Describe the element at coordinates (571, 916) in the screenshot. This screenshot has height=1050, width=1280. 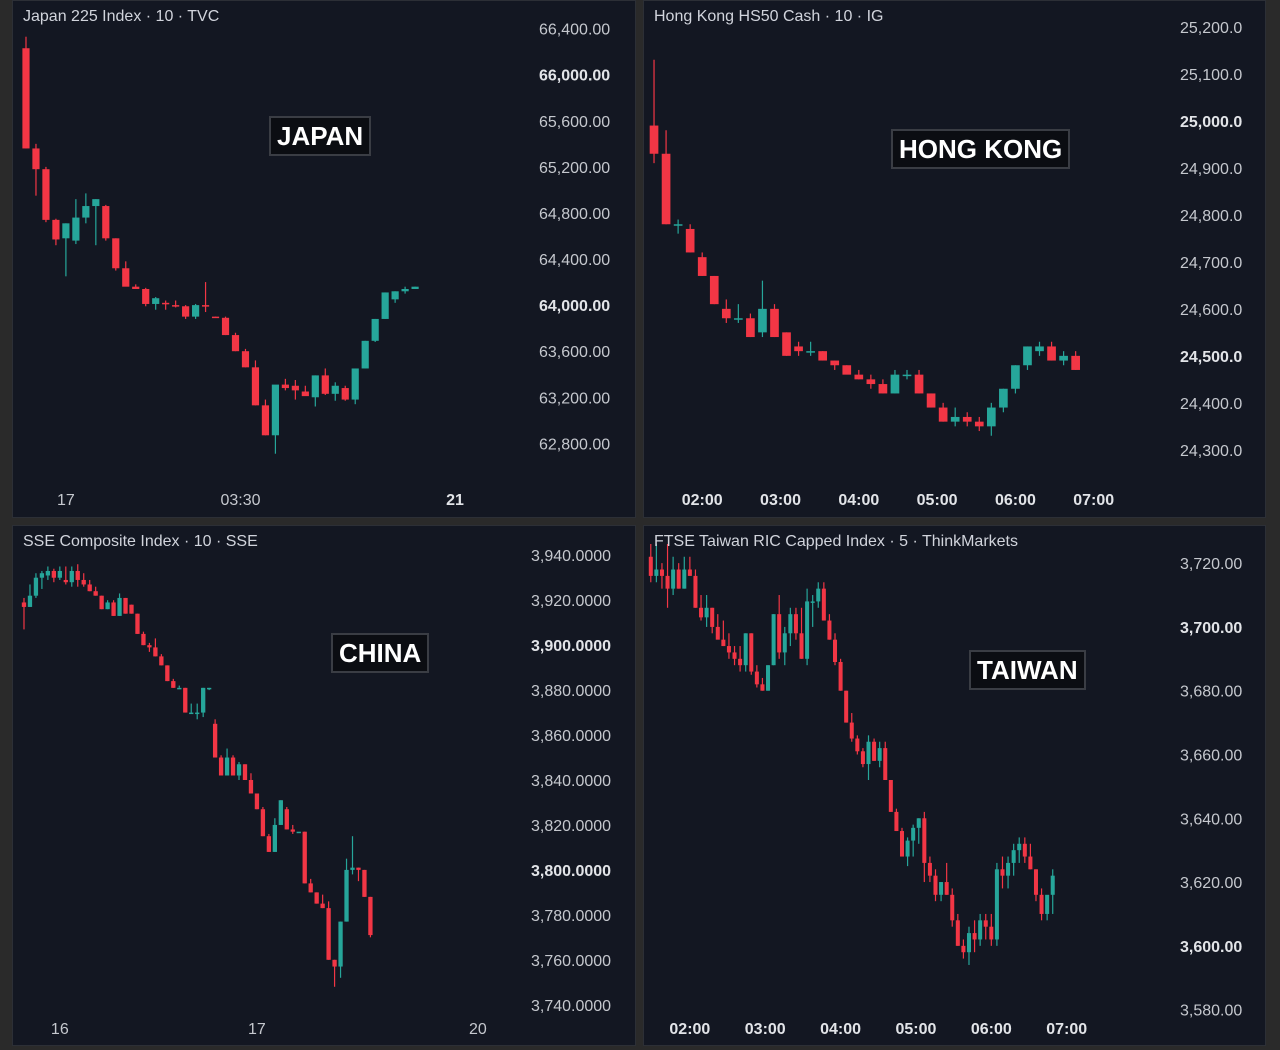
I see `y-axis-tick-label: 3,780.0000` at that location.